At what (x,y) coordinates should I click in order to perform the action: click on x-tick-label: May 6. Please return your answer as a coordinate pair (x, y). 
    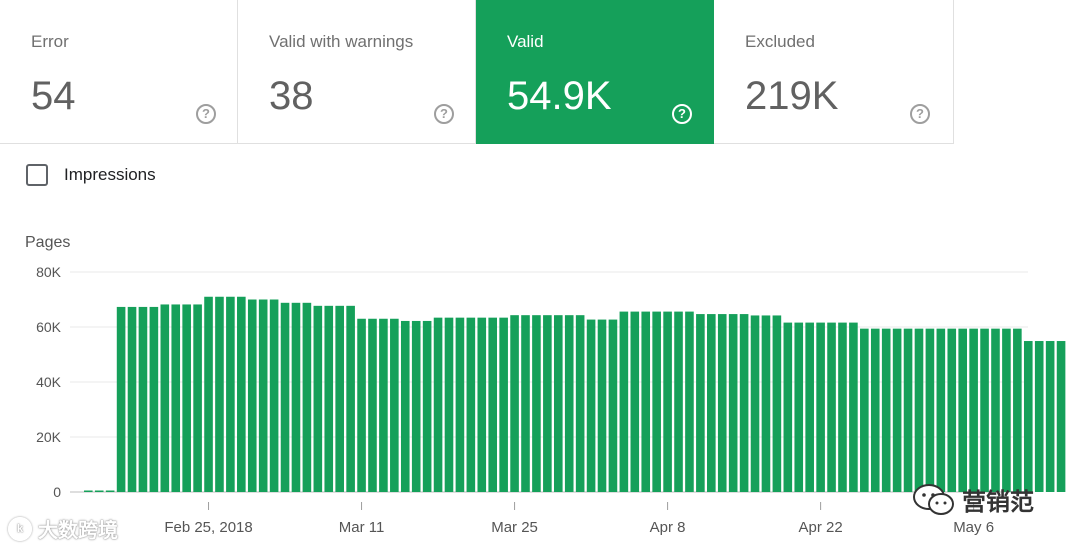
    Looking at the image, I should click on (973, 527).